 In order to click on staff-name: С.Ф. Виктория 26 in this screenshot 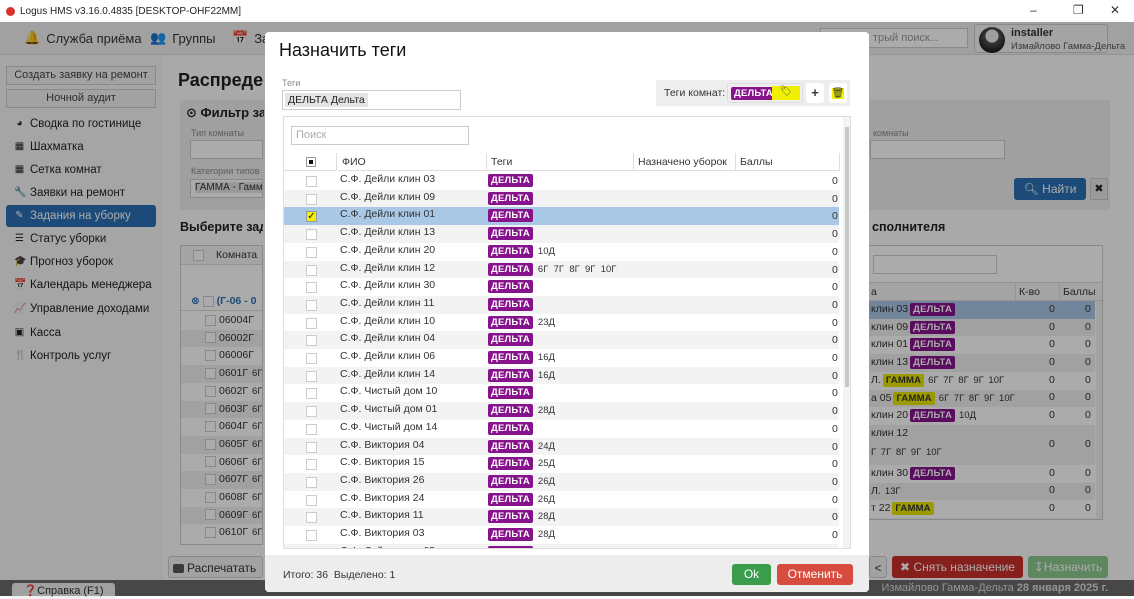, I will do `click(382, 480)`.